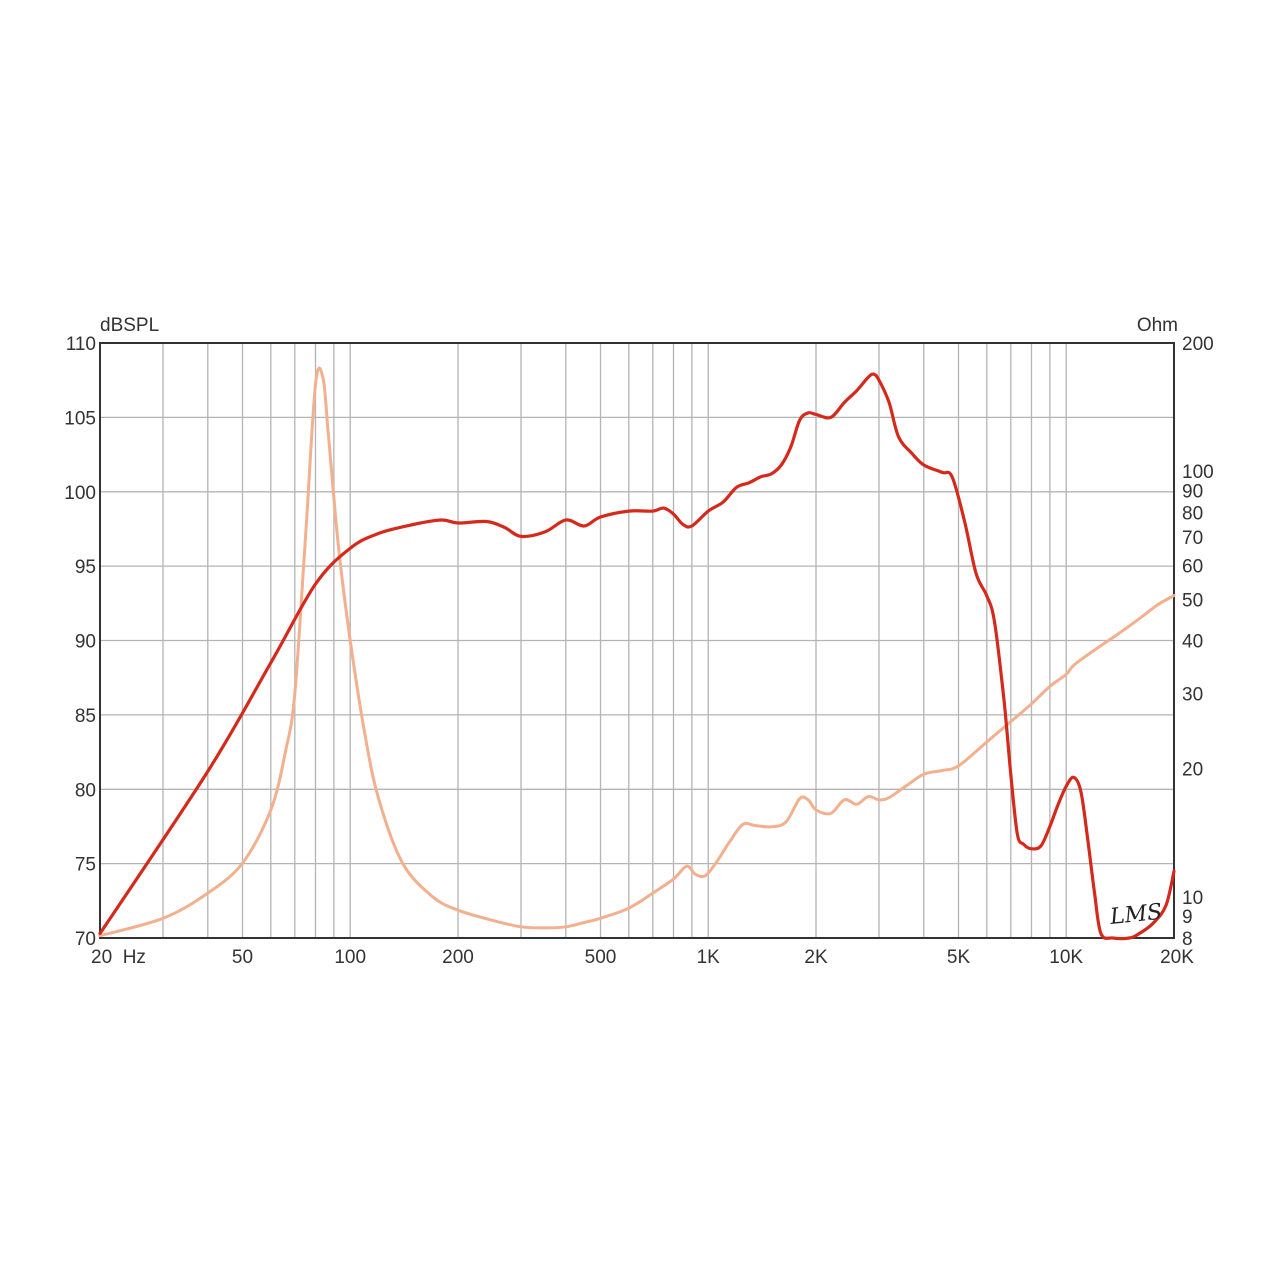 Image resolution: width=1280 pixels, height=1280 pixels. I want to click on left-tick-label: 95, so click(85, 567).